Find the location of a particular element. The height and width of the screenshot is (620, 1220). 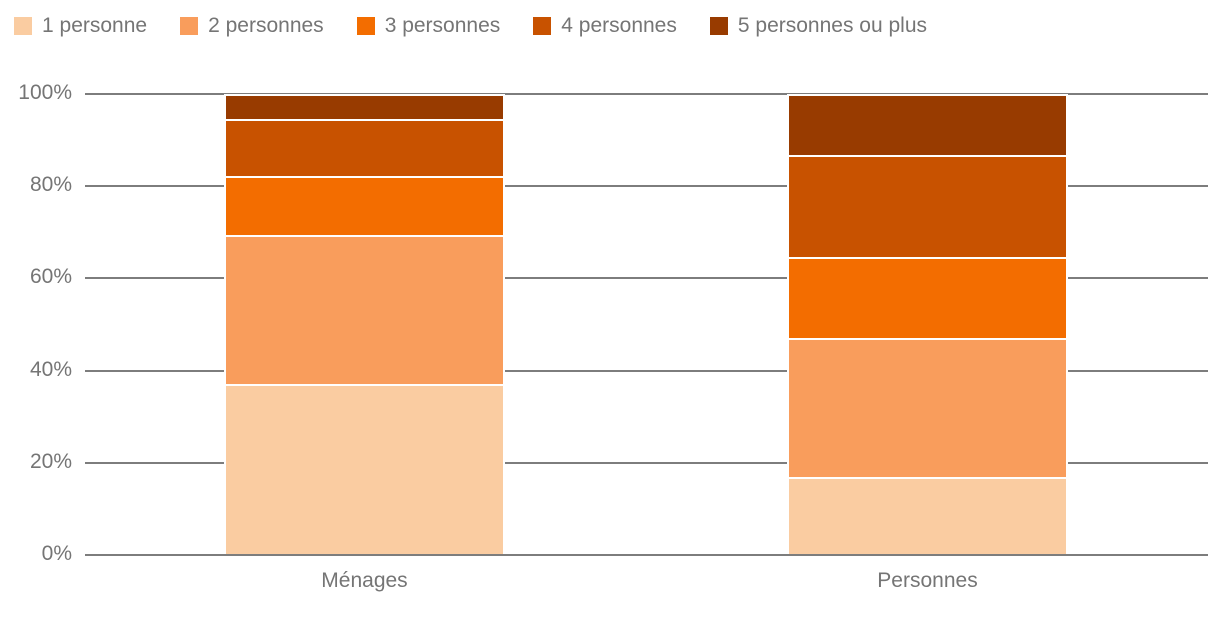

legend-label: 3 personnes is located at coordinates (442, 25).